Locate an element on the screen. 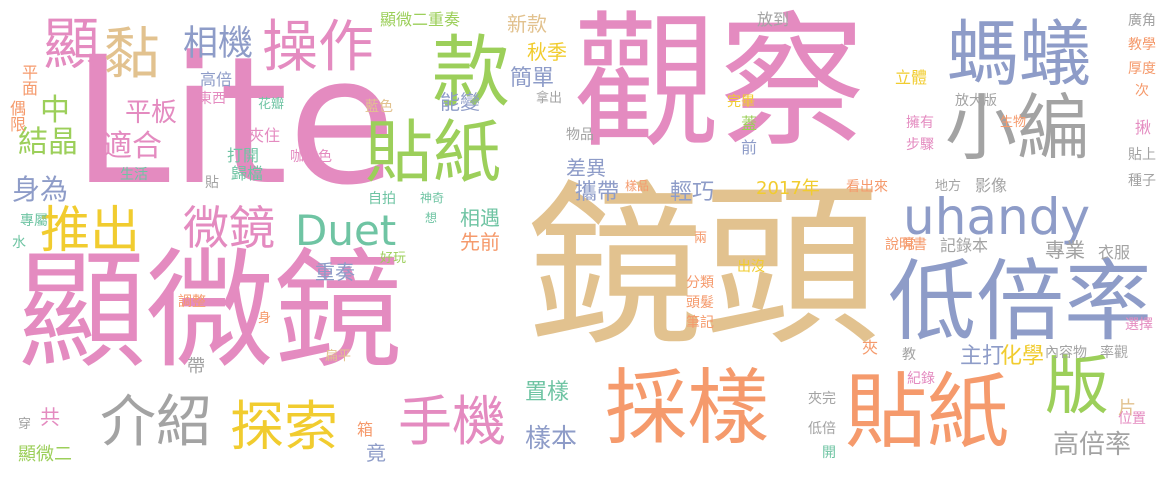 The width and height of the screenshot is (1175, 482). word-lan-se: 藍色 is located at coordinates (379, 107).